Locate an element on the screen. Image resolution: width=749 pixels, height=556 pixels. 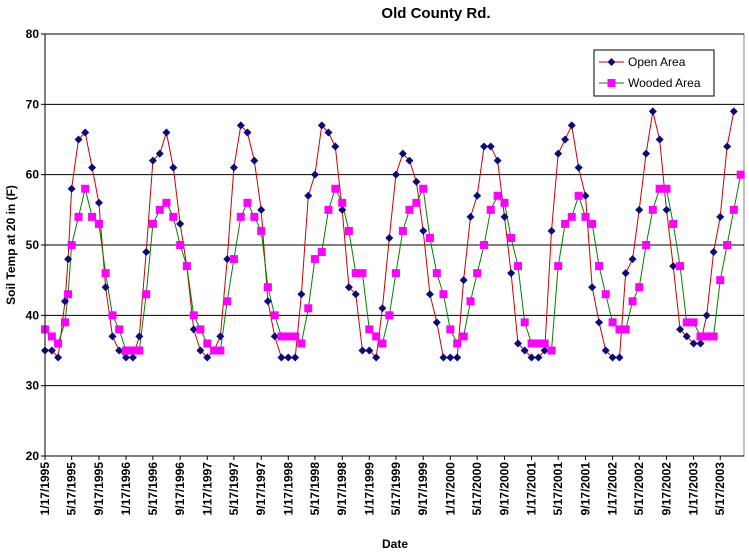
x-tick-label: 1/17/1997 is located at coordinates (207, 489).